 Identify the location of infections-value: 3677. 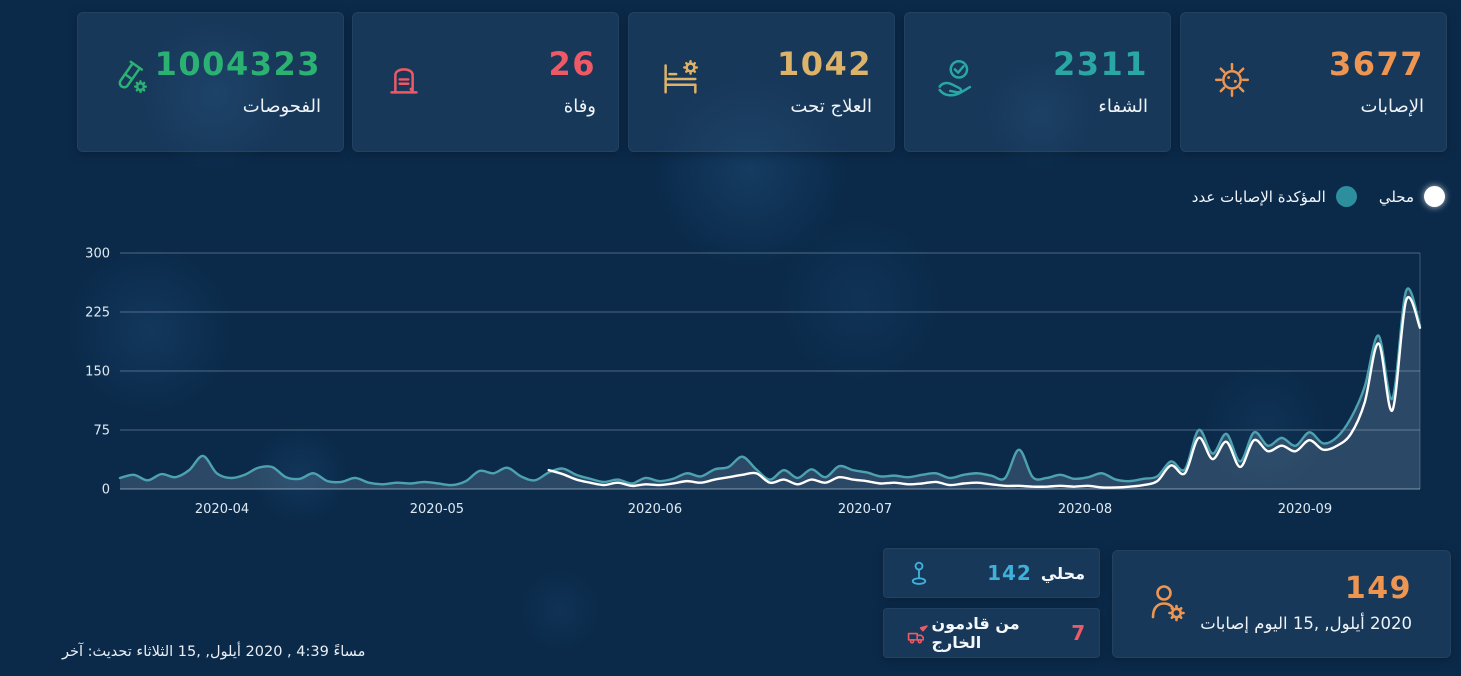
(1376, 64).